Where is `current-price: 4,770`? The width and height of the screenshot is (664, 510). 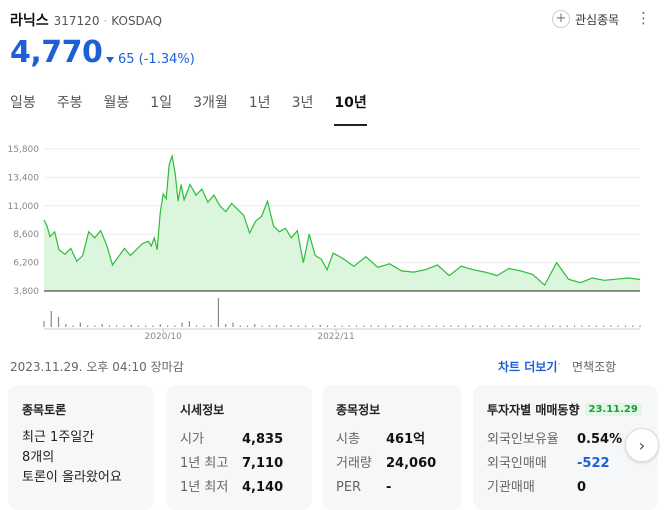 current-price: 4,770 is located at coordinates (56, 52).